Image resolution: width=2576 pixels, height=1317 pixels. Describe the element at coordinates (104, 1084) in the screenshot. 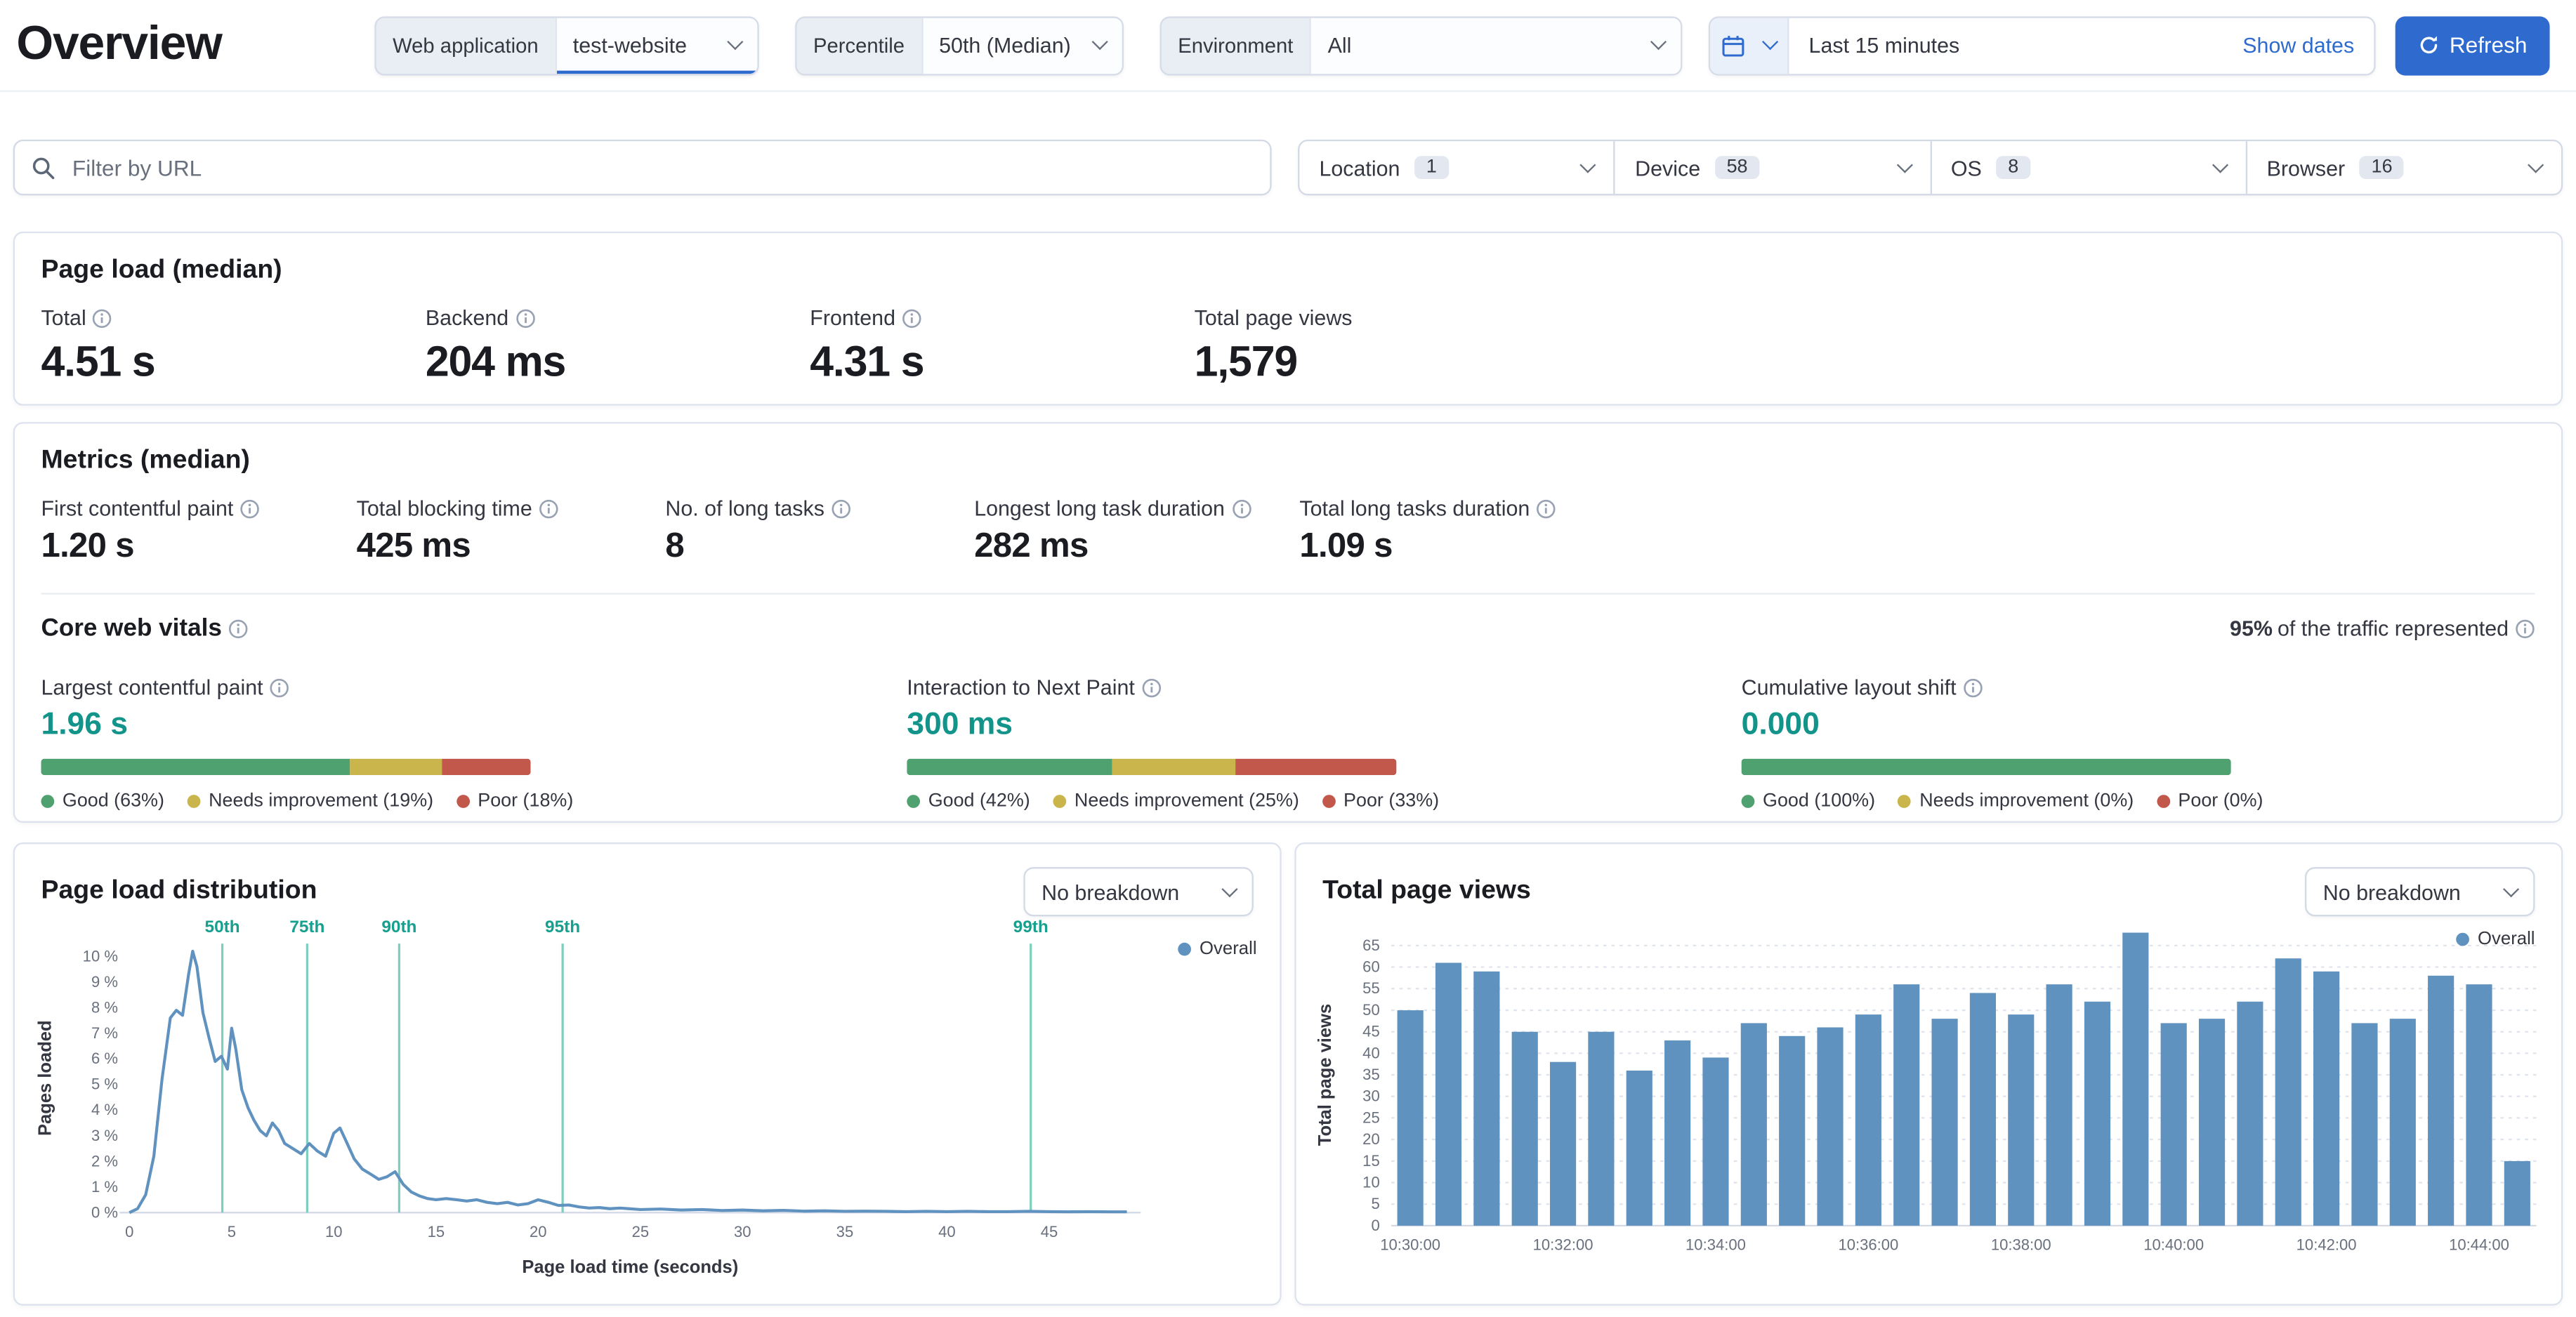

I see `svg-text: 5 %` at that location.